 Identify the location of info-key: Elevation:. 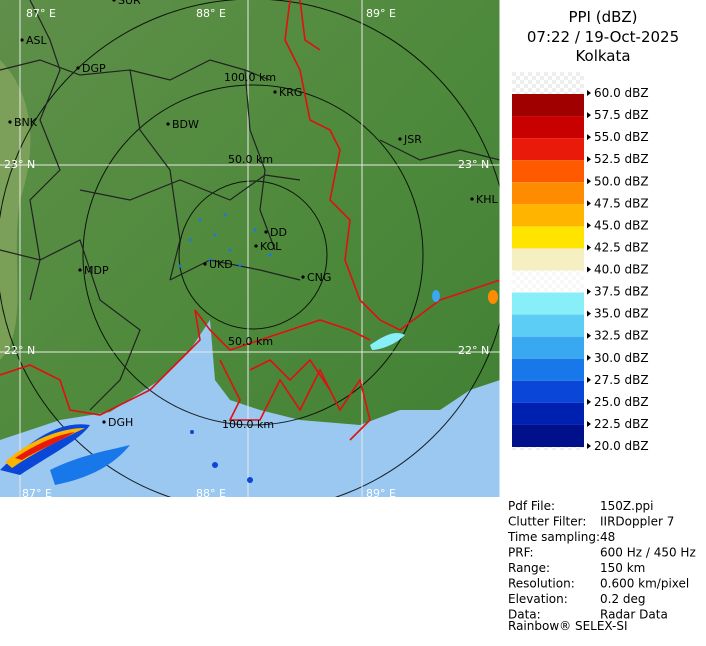
(538, 599).